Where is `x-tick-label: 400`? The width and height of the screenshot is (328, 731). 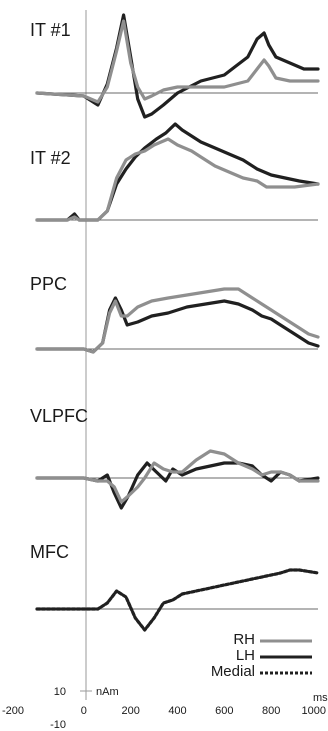 x-tick-label: 400 is located at coordinates (177, 711).